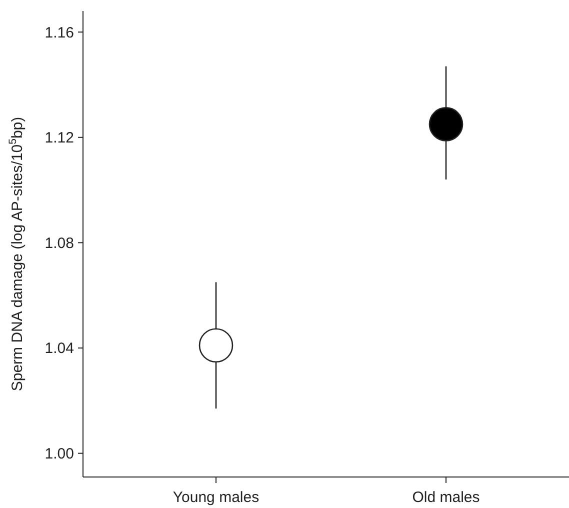 This screenshot has height=508, width=569. Describe the element at coordinates (59, 33) in the screenshot. I see `y-tick-label: 1.16` at that location.